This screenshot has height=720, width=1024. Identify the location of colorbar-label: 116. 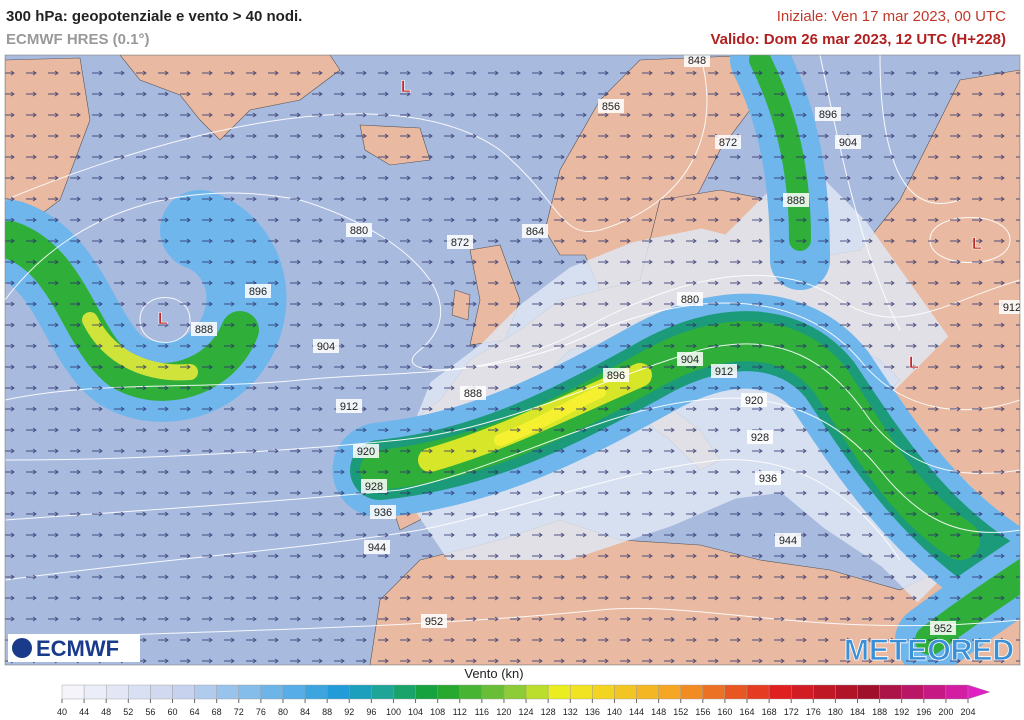
(482, 712).